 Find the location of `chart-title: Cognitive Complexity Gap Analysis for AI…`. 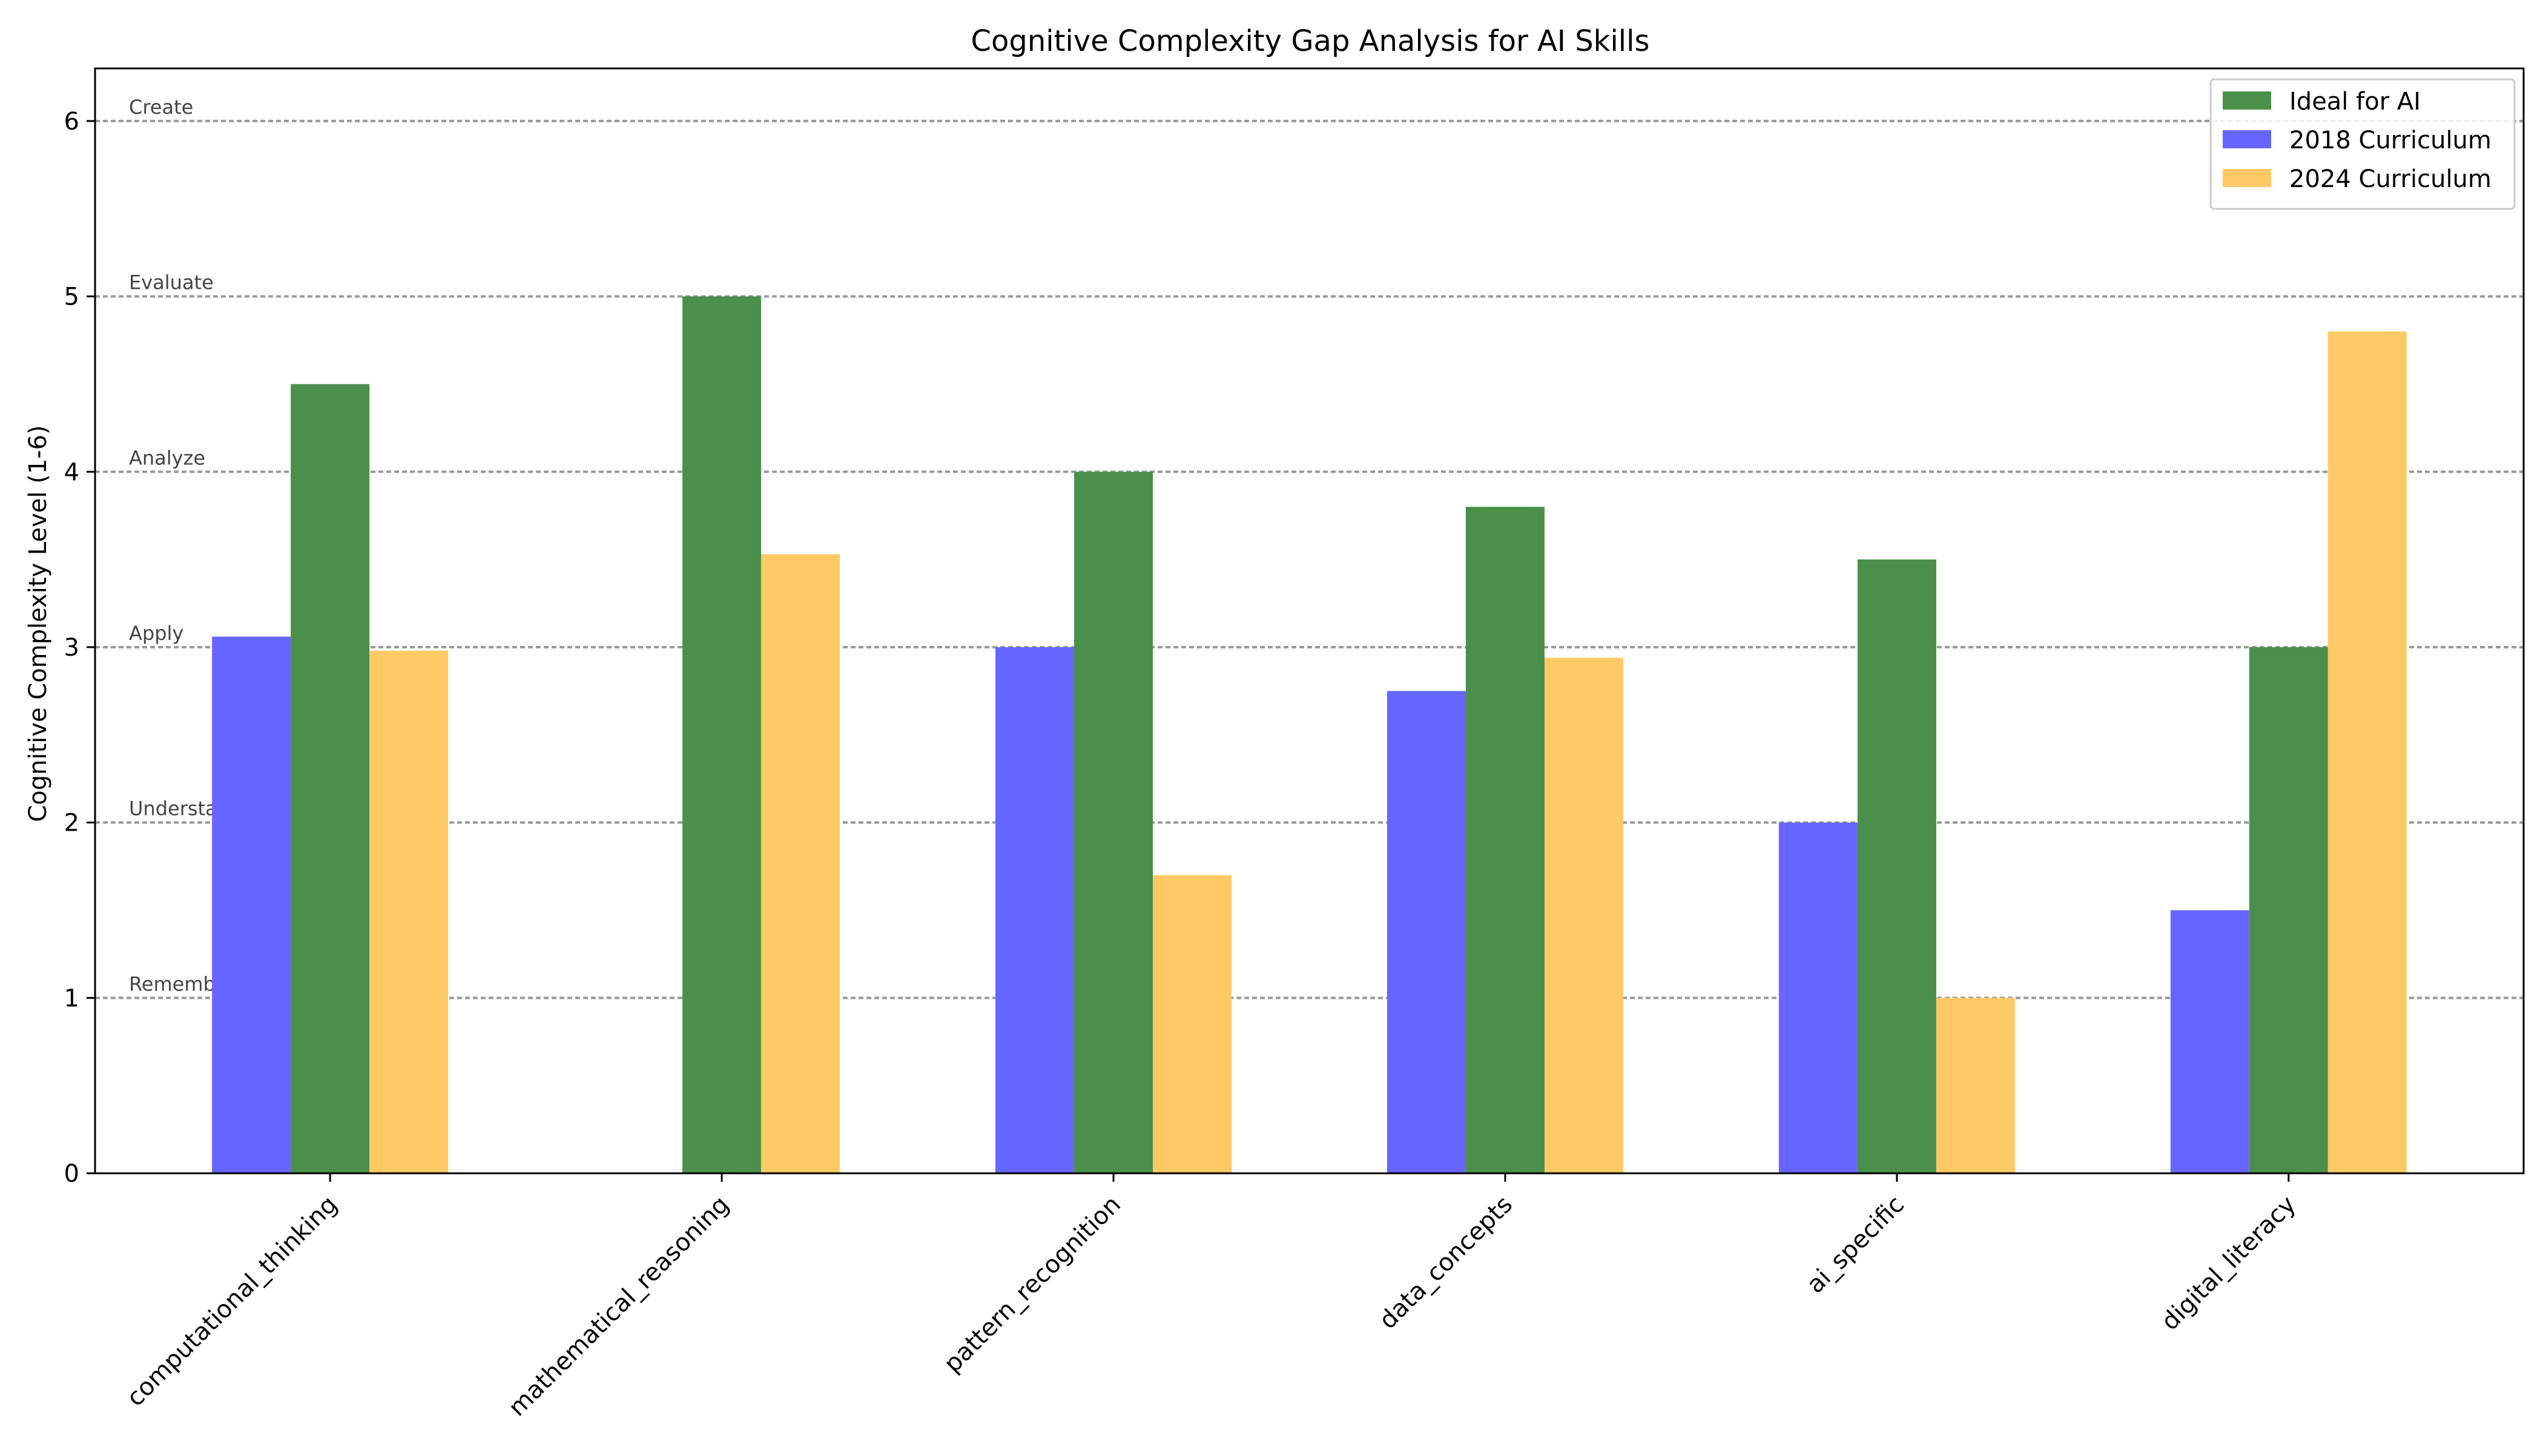

chart-title: Cognitive Complexity Gap Analysis for AI… is located at coordinates (1311, 41).